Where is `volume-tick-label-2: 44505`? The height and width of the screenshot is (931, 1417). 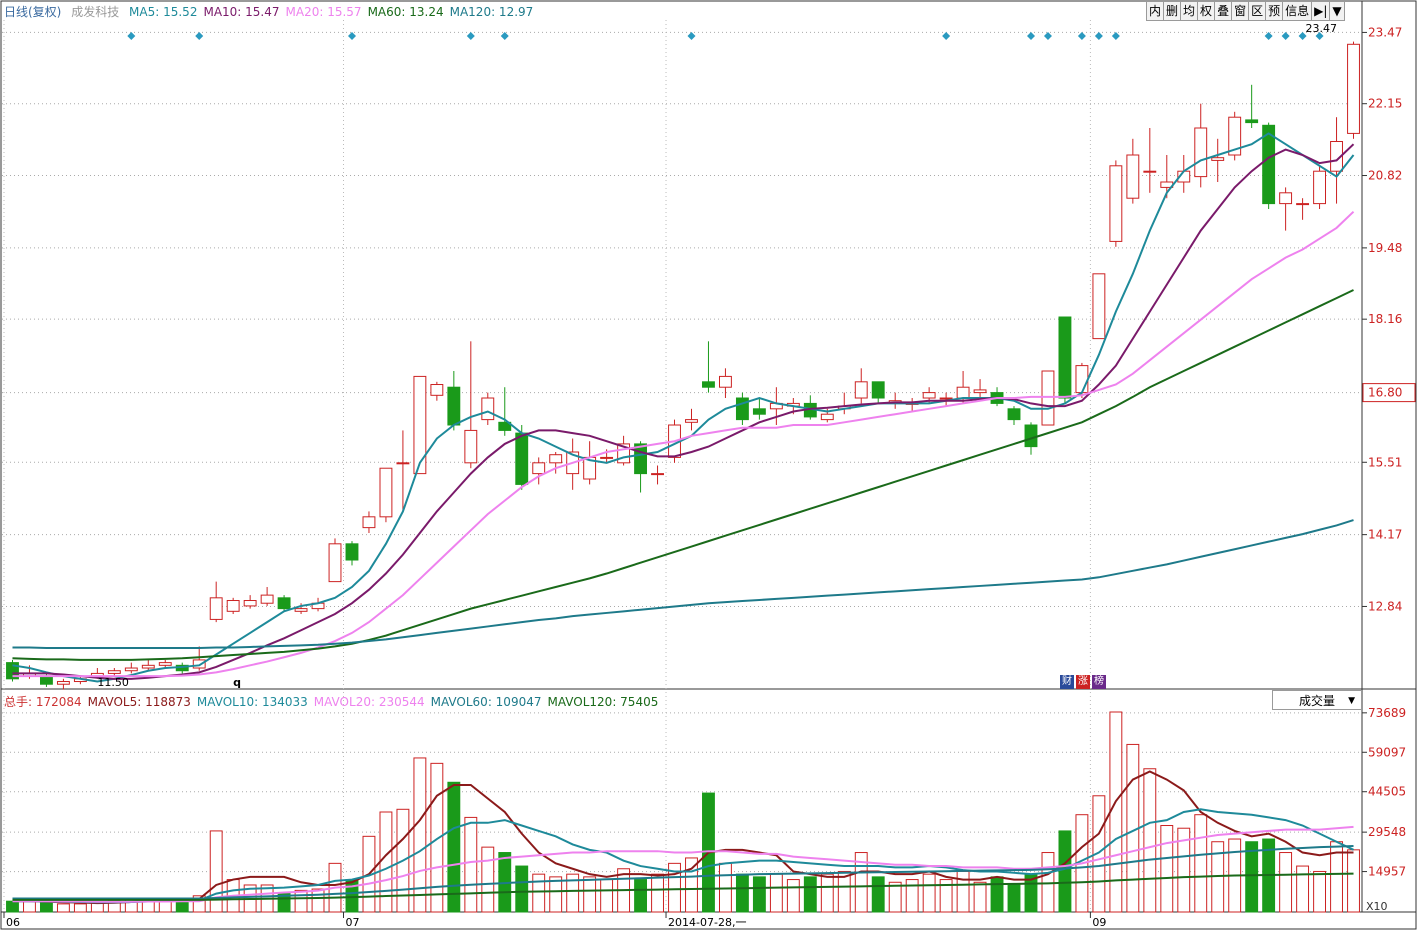
volume-tick-label-2: 44505 is located at coordinates (1387, 792).